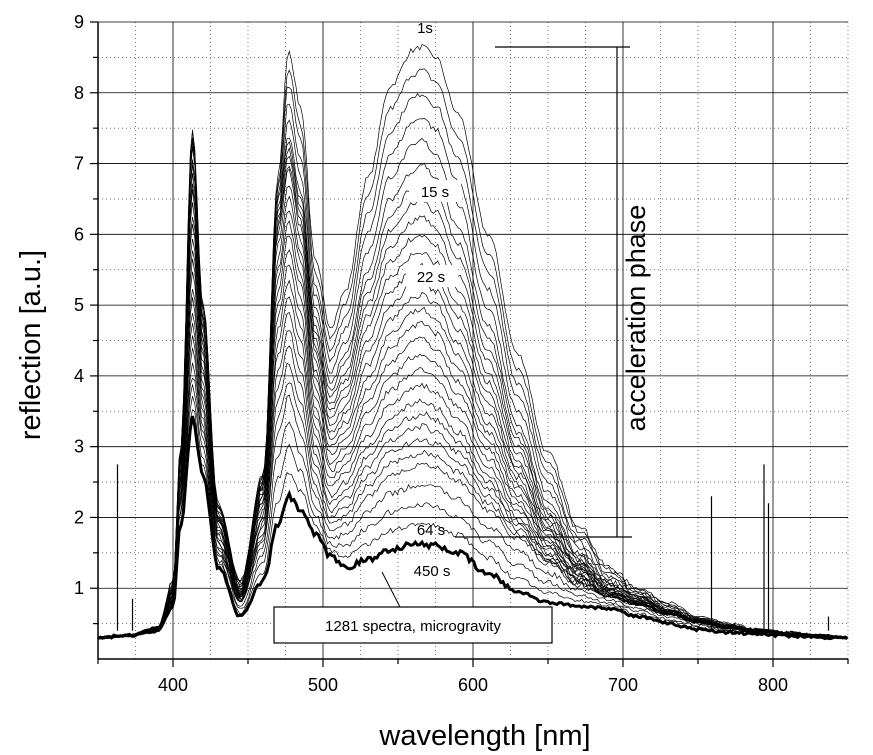 This screenshot has width=873, height=755. What do you see at coordinates (79, 305) in the screenshot?
I see `y-tick-label: 5` at bounding box center [79, 305].